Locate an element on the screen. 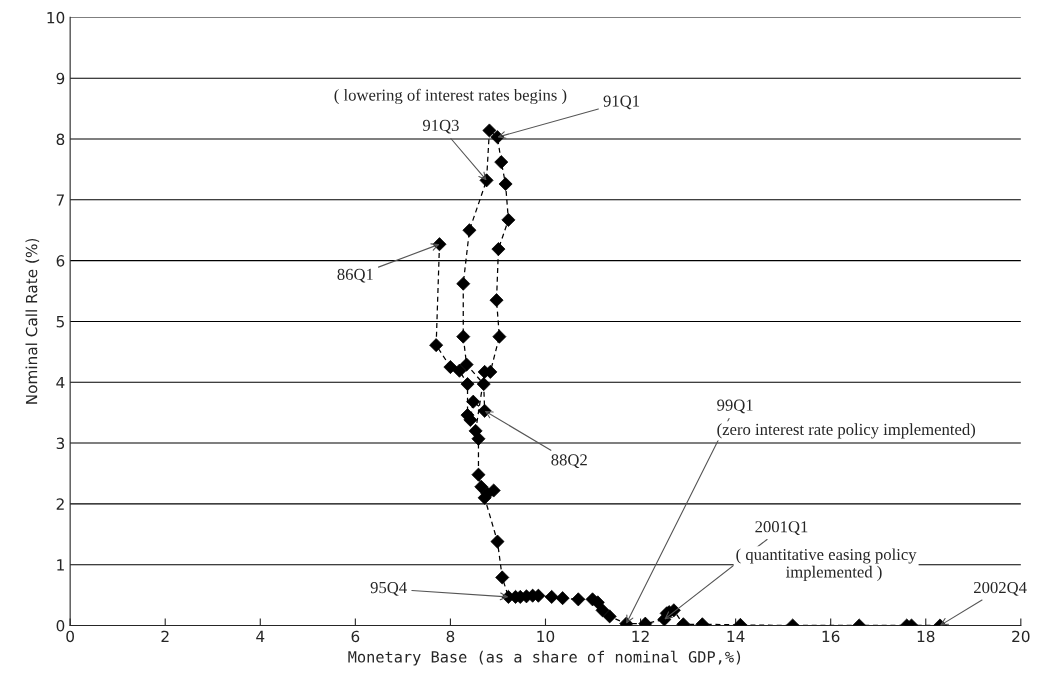 The height and width of the screenshot is (695, 1047). y-tick-label: 4 is located at coordinates (60, 382).